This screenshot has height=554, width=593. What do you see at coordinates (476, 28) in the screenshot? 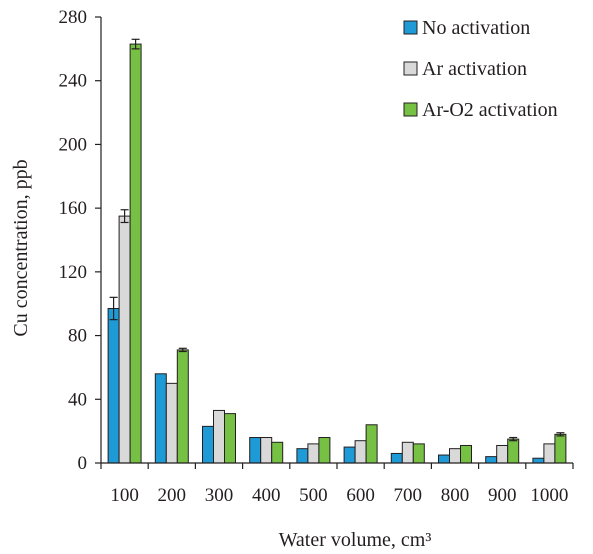
I see `legend-label-0: No activation` at bounding box center [476, 28].